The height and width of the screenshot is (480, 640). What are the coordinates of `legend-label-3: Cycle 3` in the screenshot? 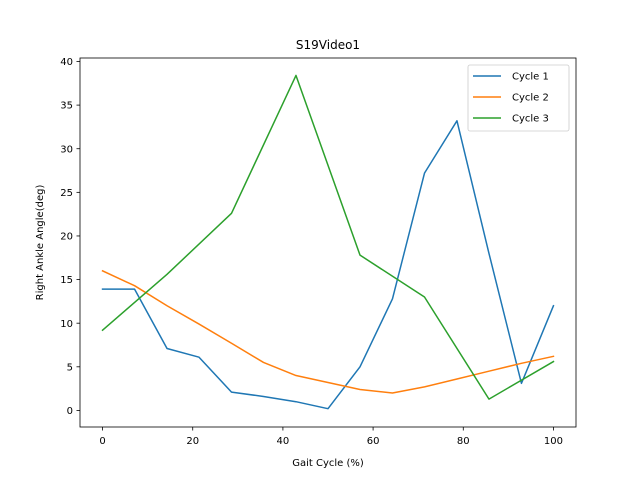 It's located at (530, 119).